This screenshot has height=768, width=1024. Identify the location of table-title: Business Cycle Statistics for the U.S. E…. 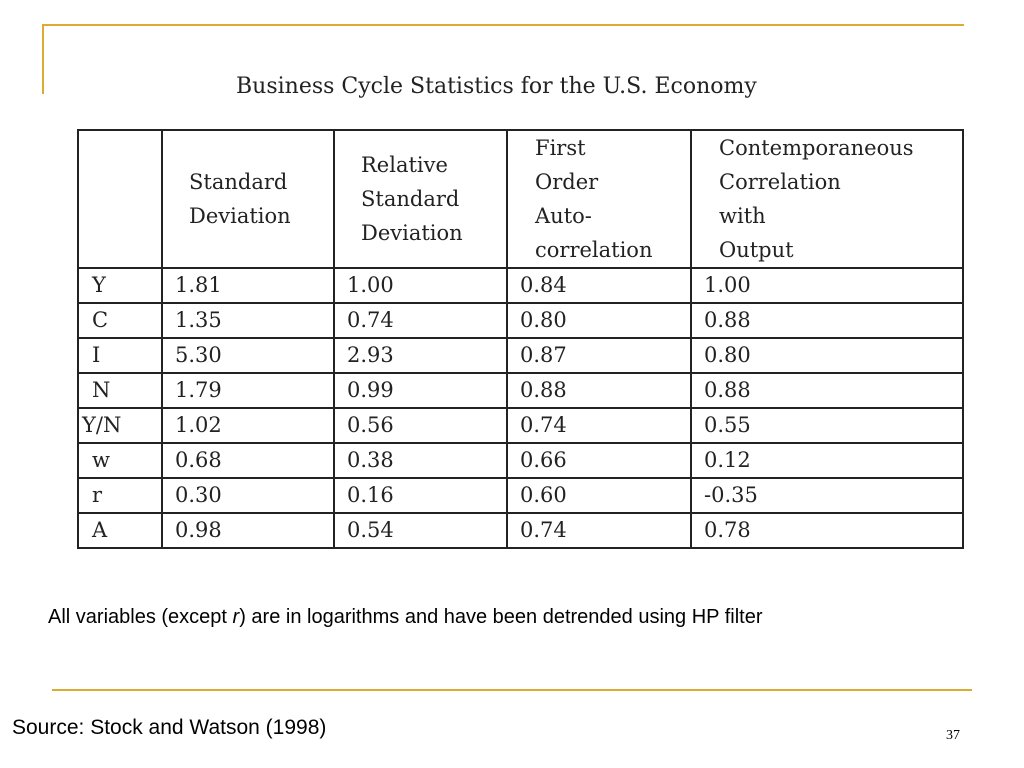
(496, 86).